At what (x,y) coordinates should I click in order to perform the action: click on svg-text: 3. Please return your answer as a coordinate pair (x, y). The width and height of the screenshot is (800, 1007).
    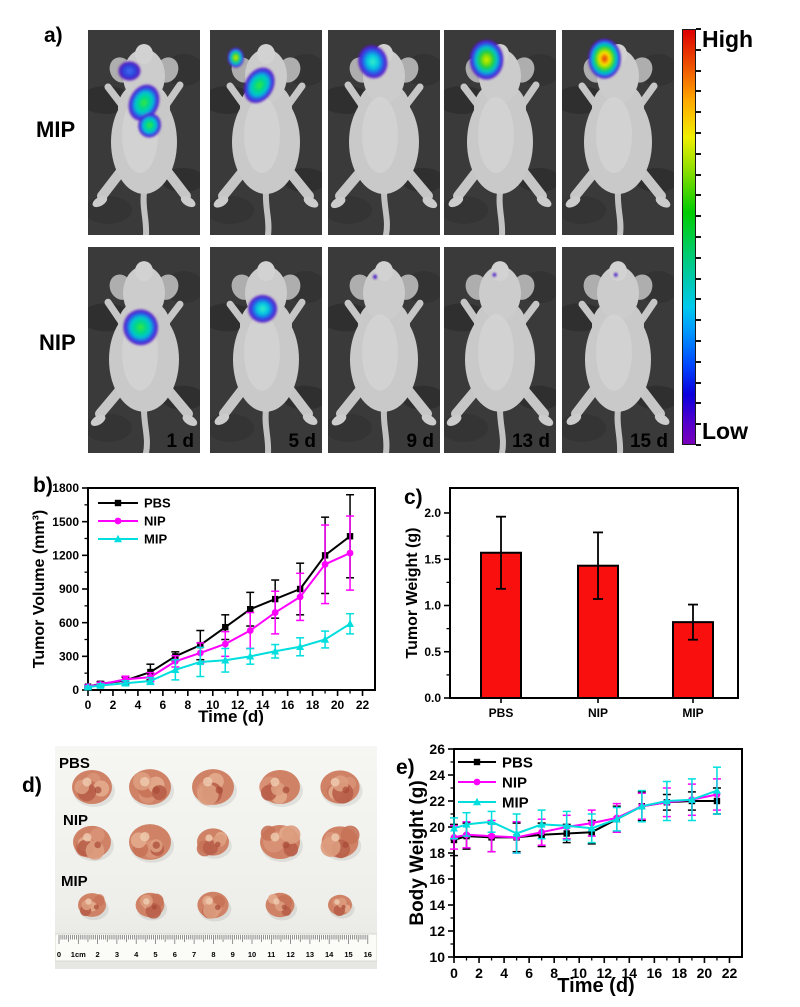
    Looking at the image, I should click on (117, 954).